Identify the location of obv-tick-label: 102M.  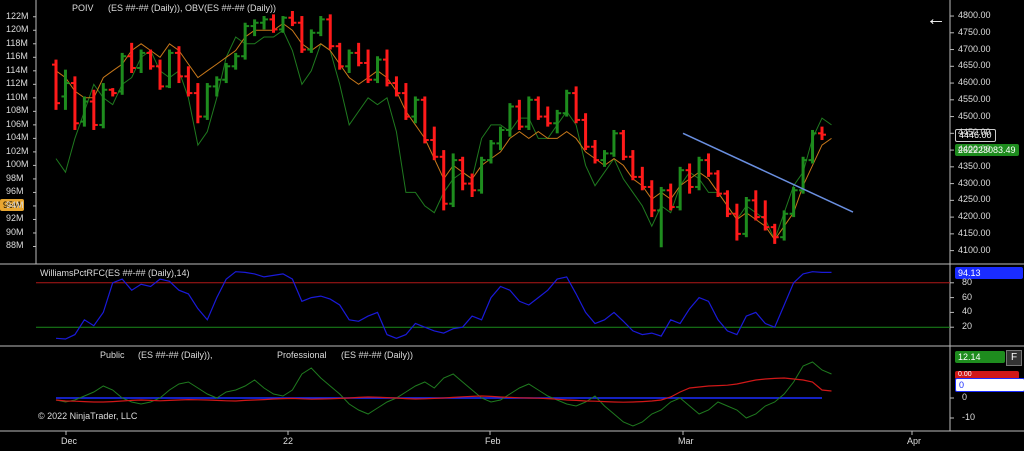
(17, 150).